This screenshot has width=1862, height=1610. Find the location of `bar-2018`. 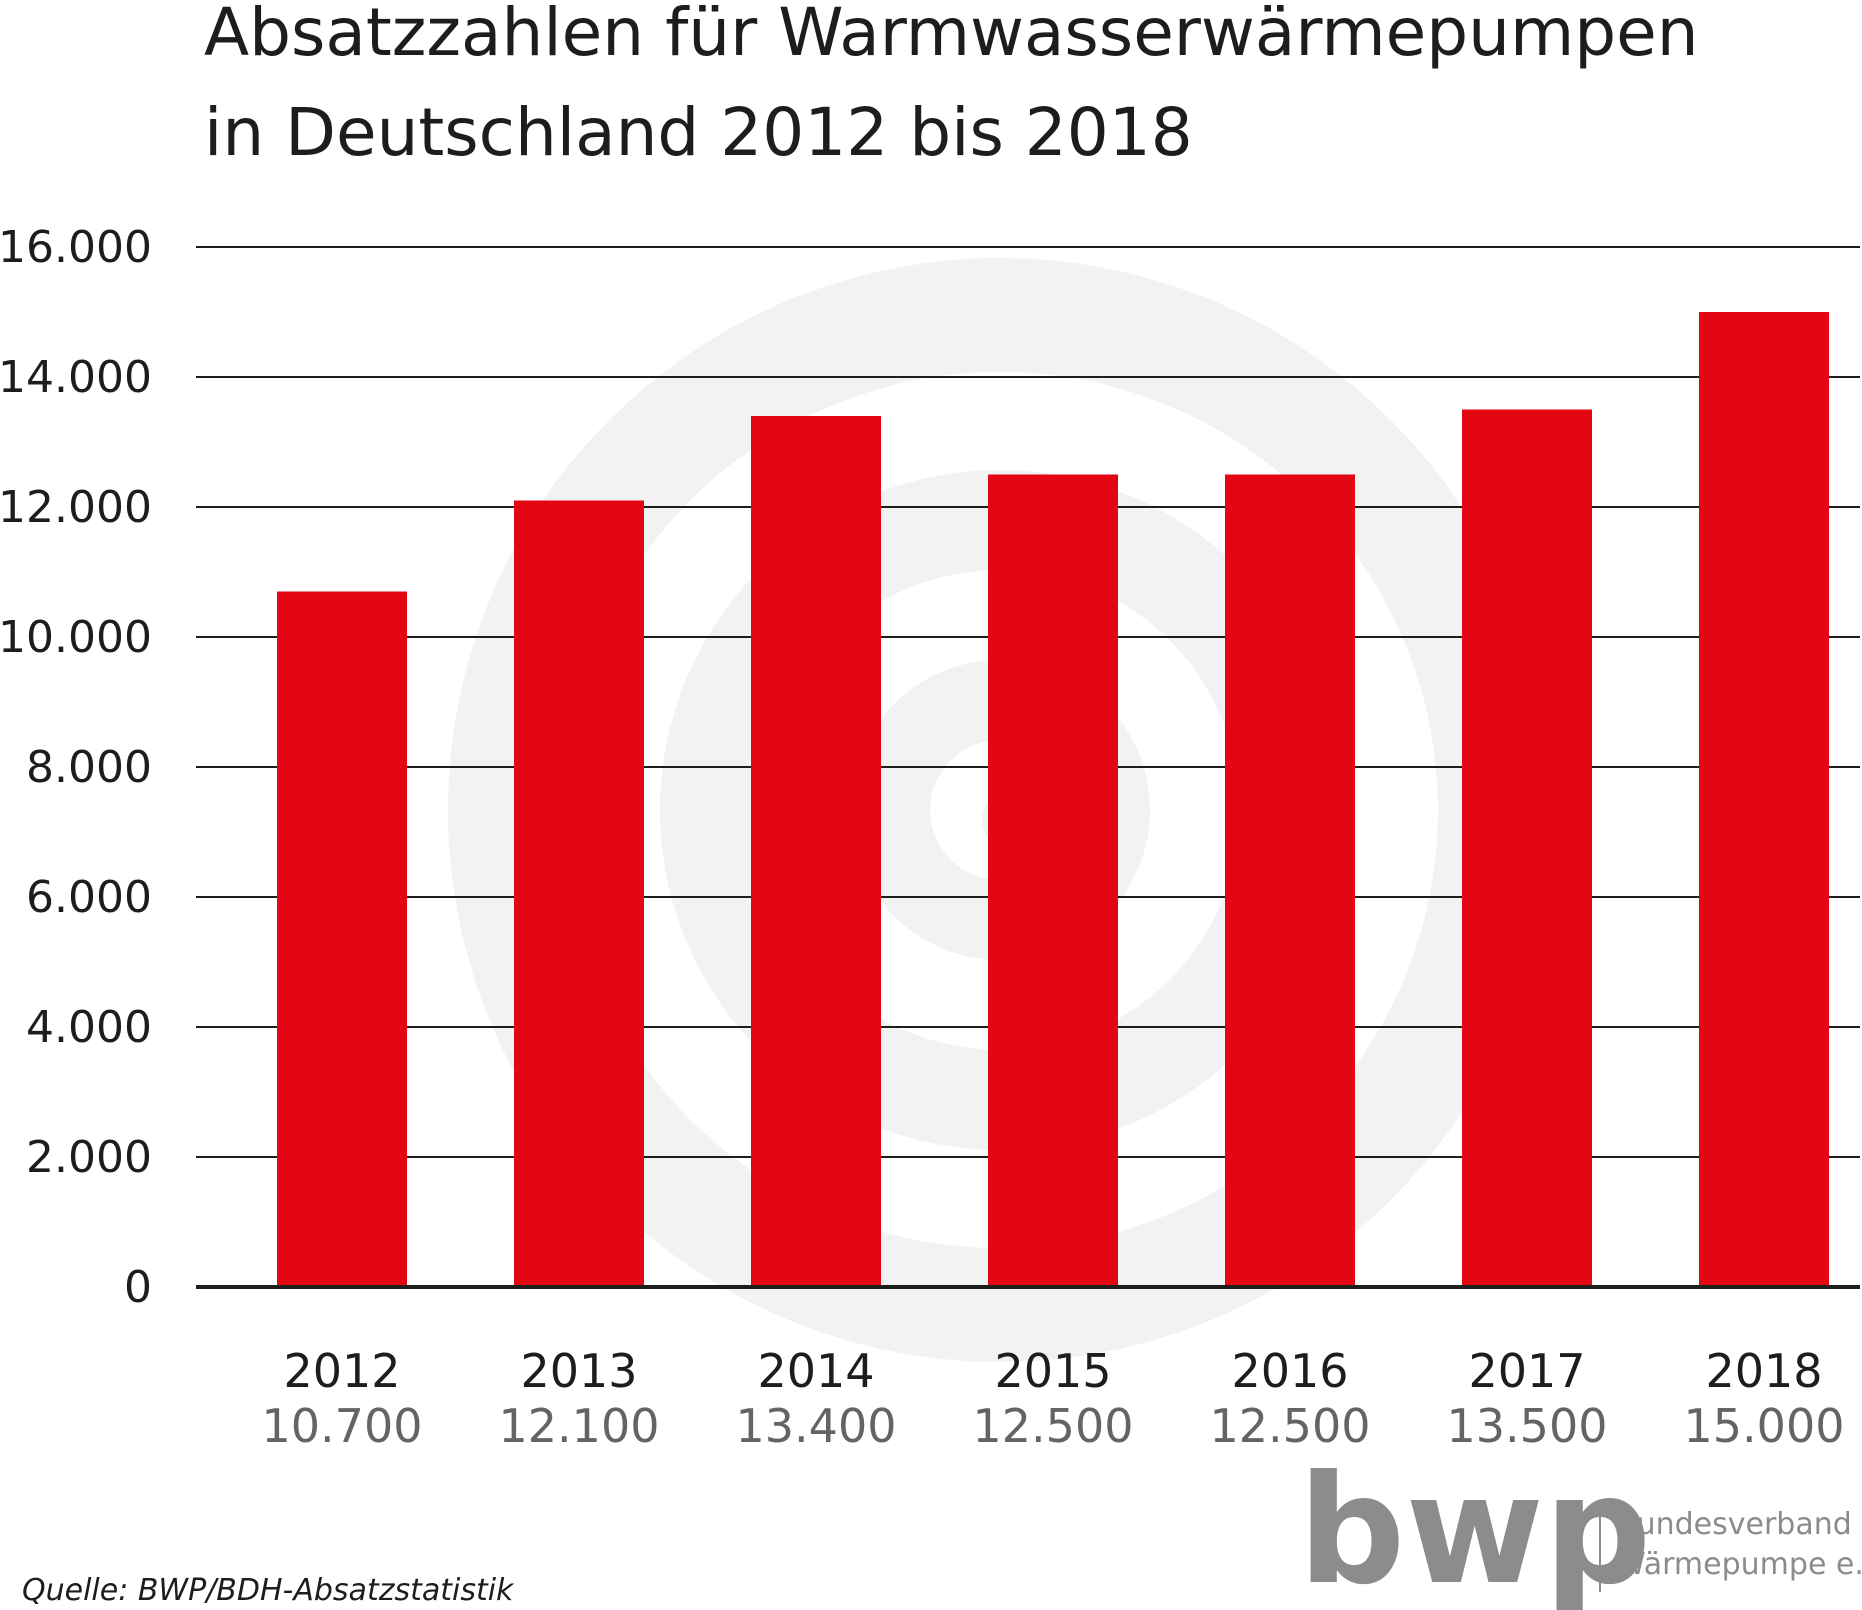

bar-2018 is located at coordinates (1764, 799).